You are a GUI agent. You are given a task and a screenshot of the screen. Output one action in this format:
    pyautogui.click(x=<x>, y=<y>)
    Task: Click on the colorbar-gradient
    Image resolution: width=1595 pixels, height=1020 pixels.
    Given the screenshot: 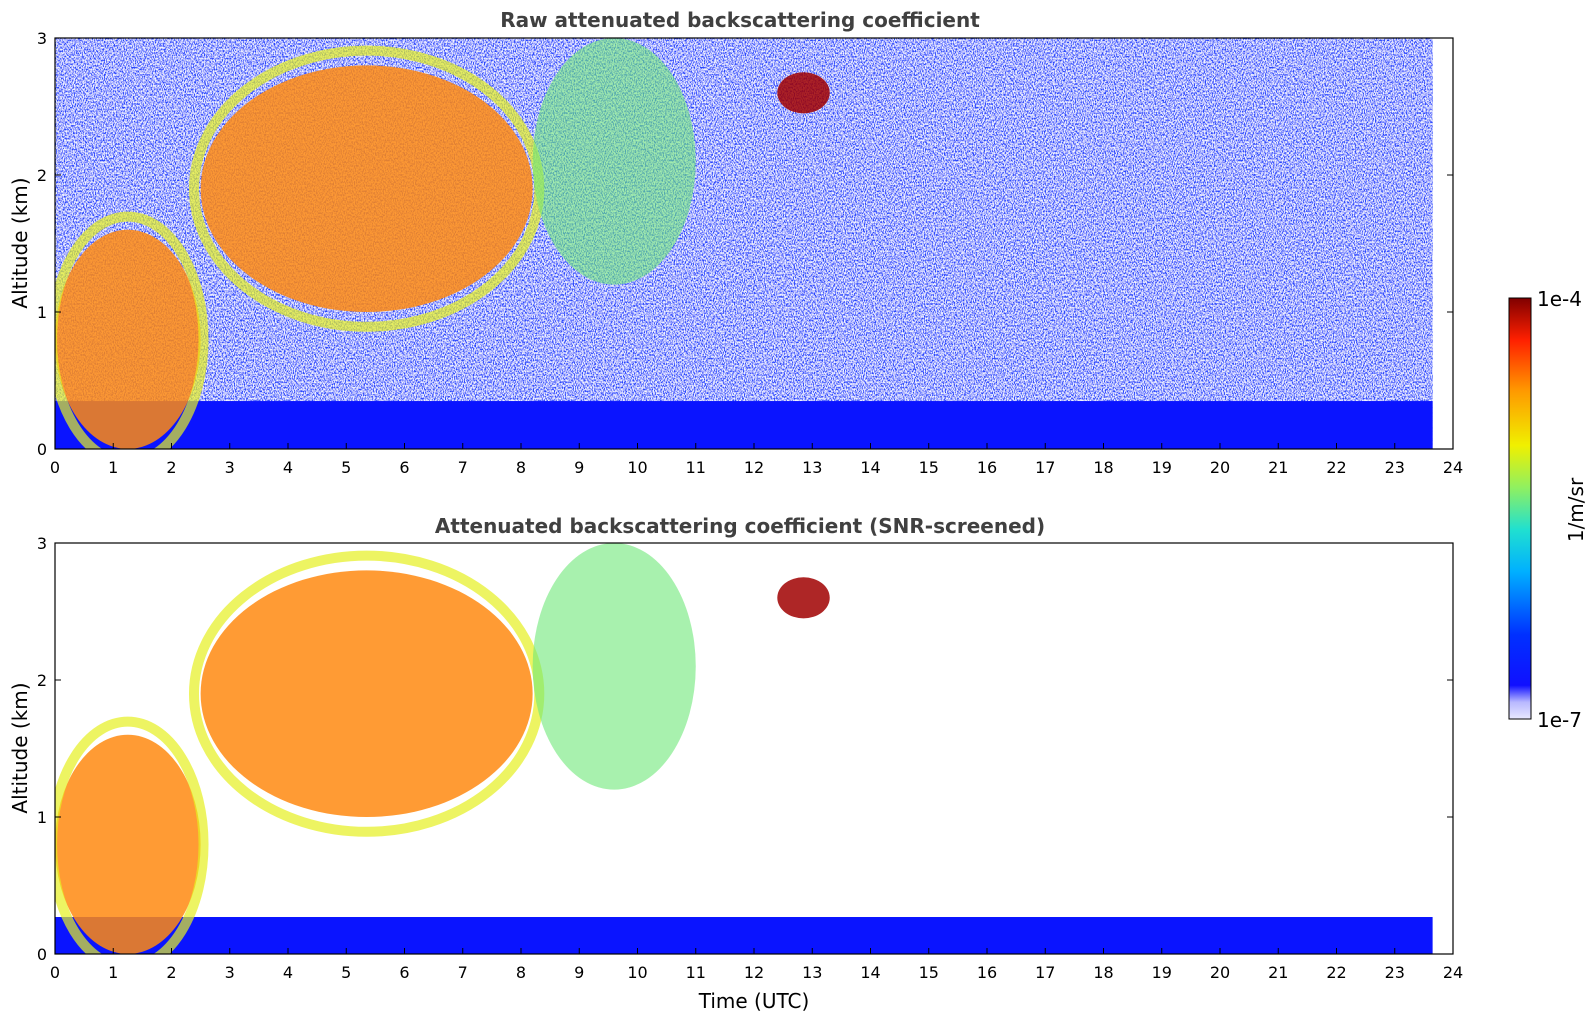 What is the action you would take?
    pyautogui.click(x=1520, y=508)
    